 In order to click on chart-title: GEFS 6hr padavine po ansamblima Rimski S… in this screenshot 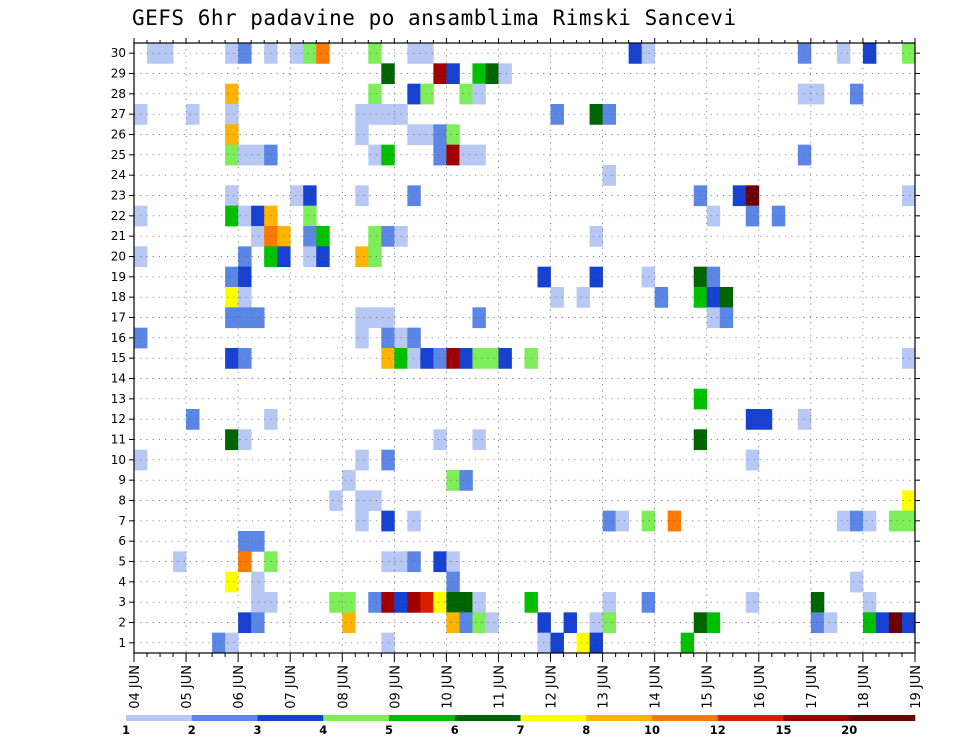, I will do `click(434, 18)`.